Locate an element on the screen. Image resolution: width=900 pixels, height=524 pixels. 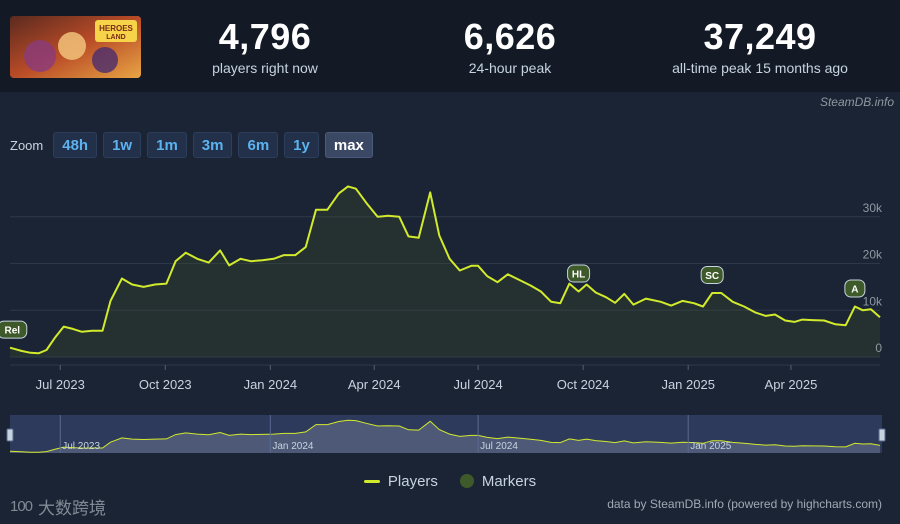
event-marker-a: A is located at coordinates (855, 288).